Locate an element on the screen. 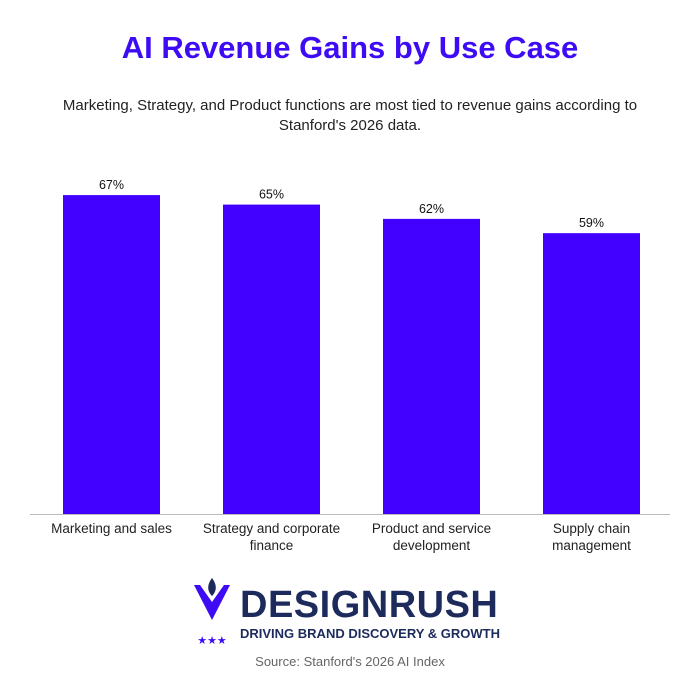 This screenshot has width=700, height=676. value-label: 62% is located at coordinates (431, 209).